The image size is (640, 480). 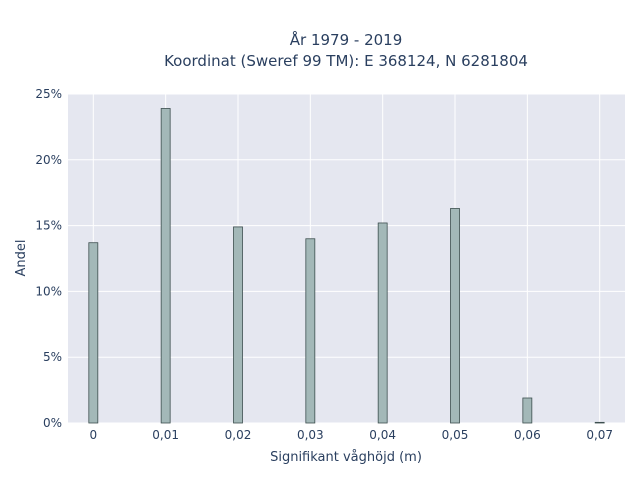 I want to click on x-tick-label: 0,06, so click(x=527, y=435).